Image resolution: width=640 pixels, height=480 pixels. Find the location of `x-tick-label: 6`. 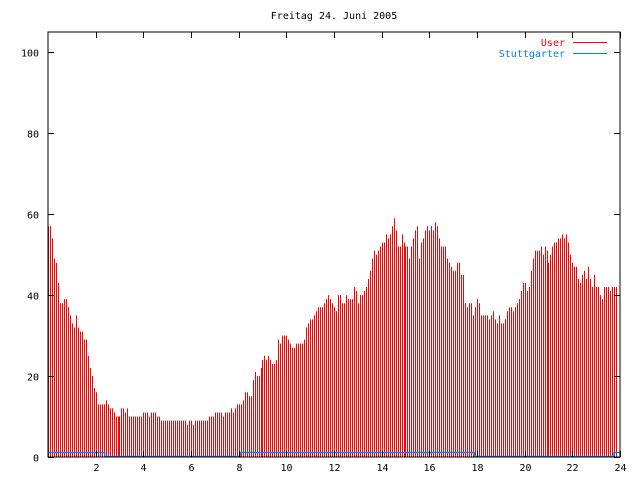

x-tick-label: 6 is located at coordinates (191, 468).